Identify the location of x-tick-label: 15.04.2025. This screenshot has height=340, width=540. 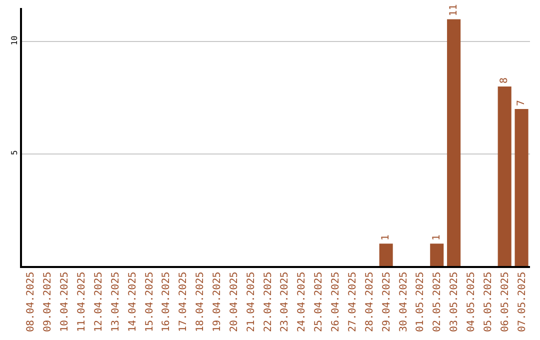
(150, 302).